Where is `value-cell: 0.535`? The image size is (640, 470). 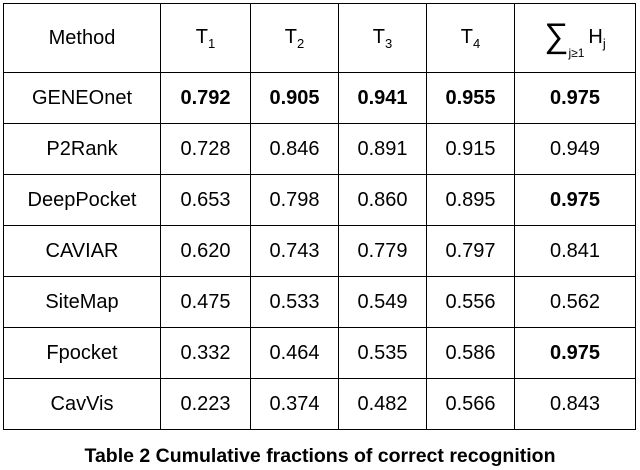 value-cell: 0.535 is located at coordinates (382, 353).